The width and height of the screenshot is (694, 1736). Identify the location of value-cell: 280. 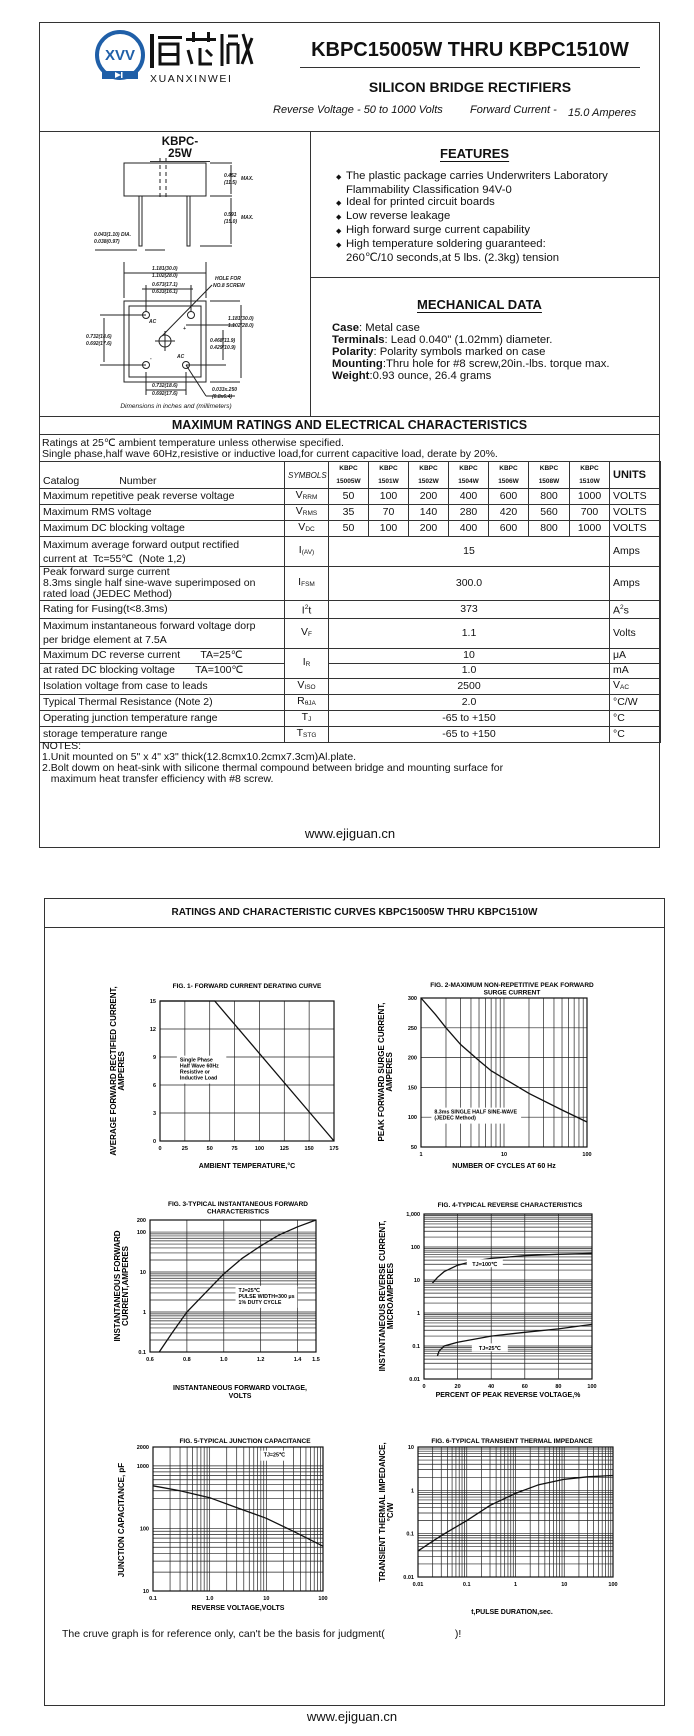
(468, 512).